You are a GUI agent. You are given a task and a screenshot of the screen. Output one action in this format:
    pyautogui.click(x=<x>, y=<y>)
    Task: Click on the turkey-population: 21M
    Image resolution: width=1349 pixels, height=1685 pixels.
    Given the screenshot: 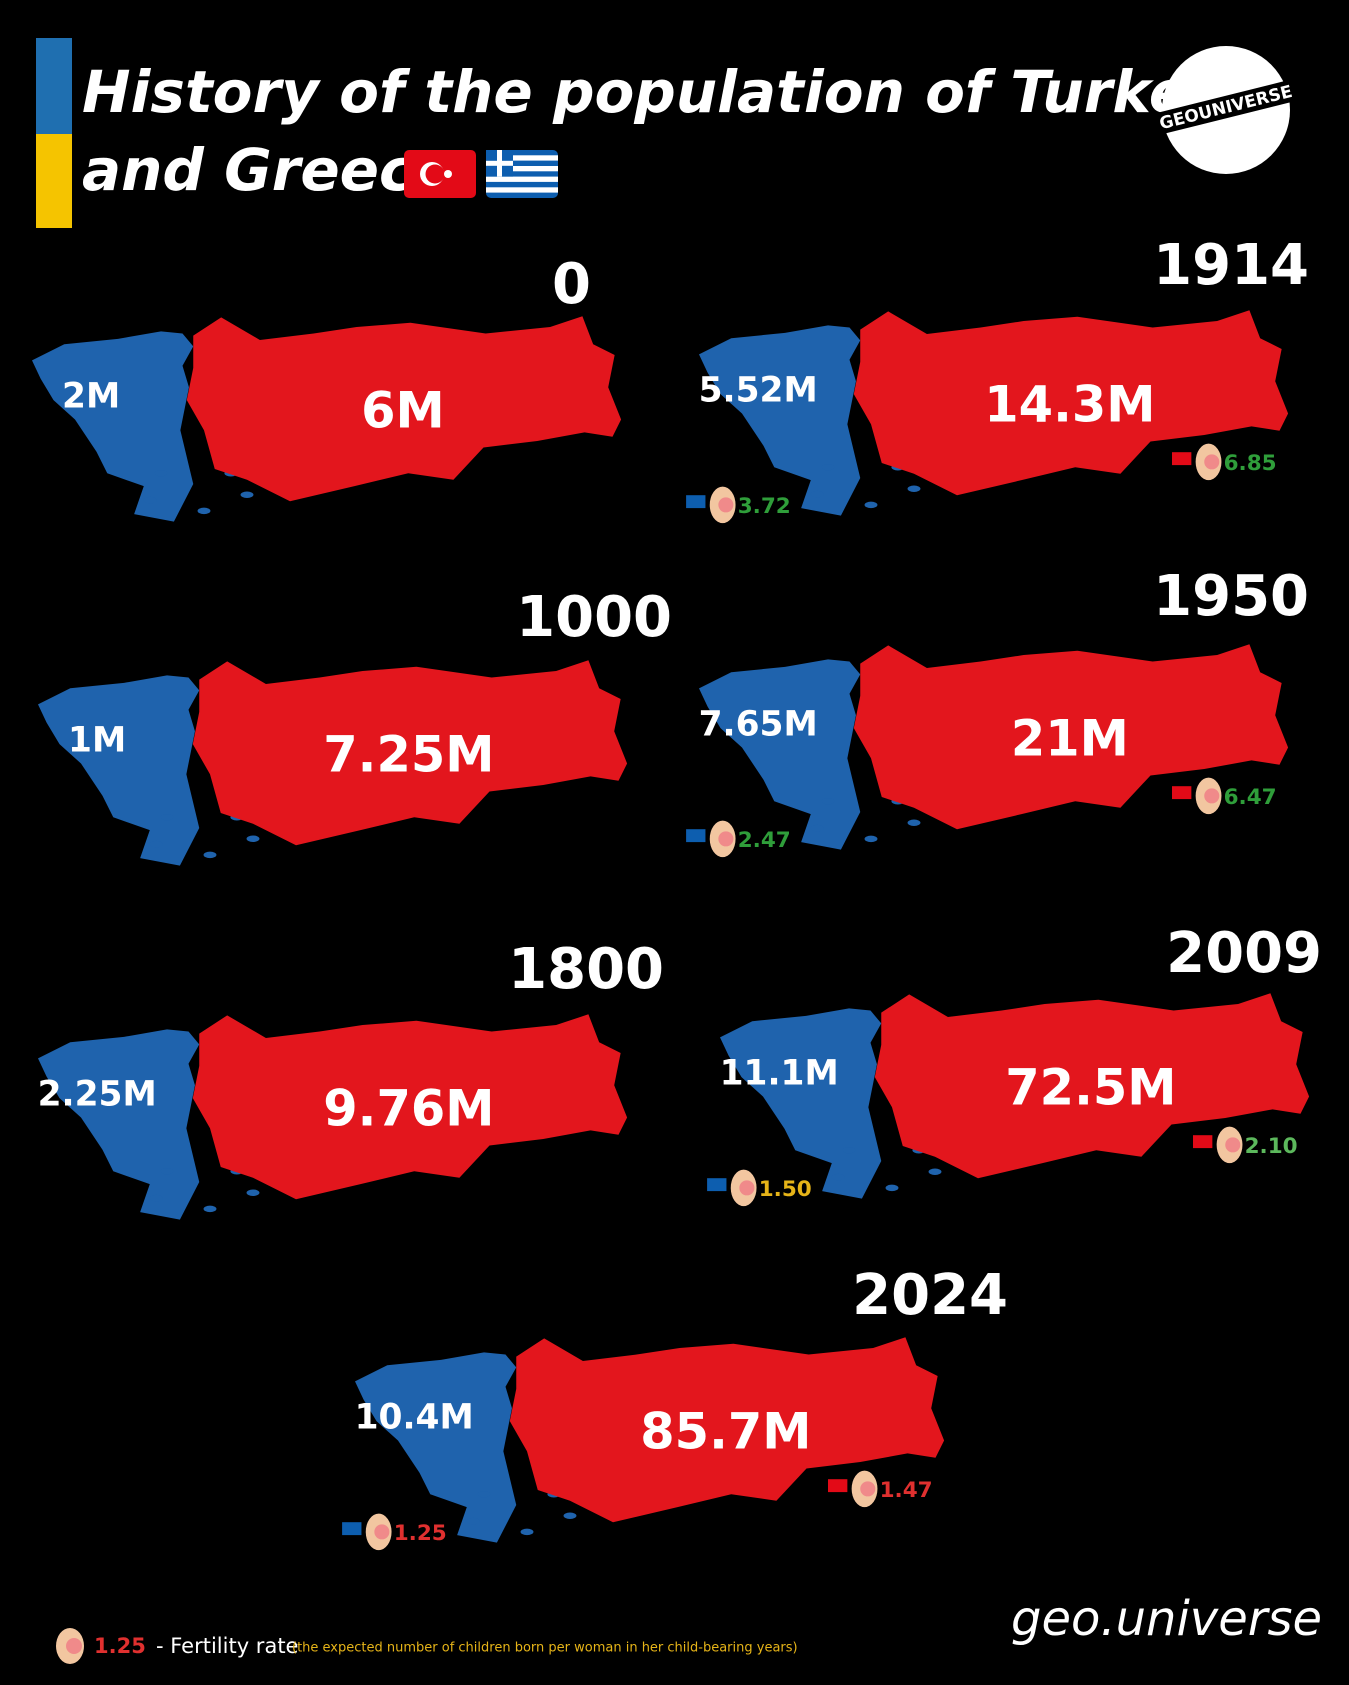 What is the action you would take?
    pyautogui.click(x=1070, y=739)
    